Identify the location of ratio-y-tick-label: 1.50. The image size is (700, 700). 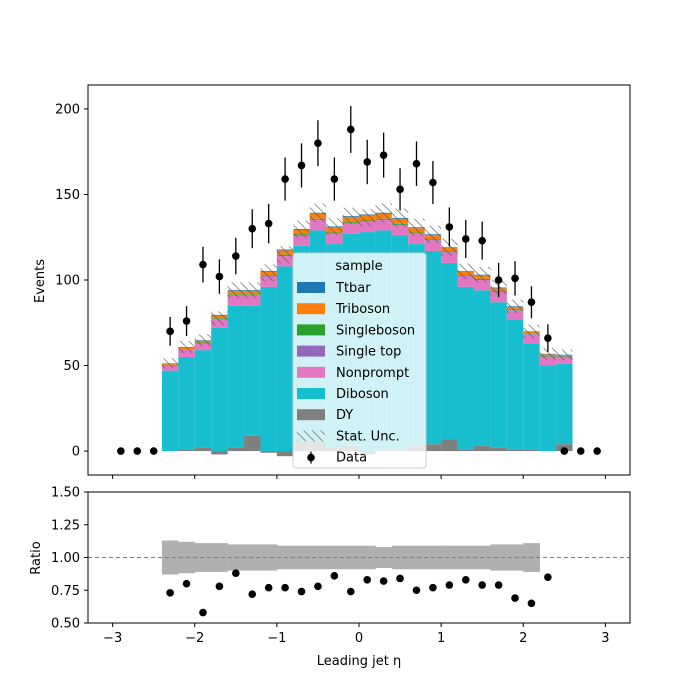
(65, 493).